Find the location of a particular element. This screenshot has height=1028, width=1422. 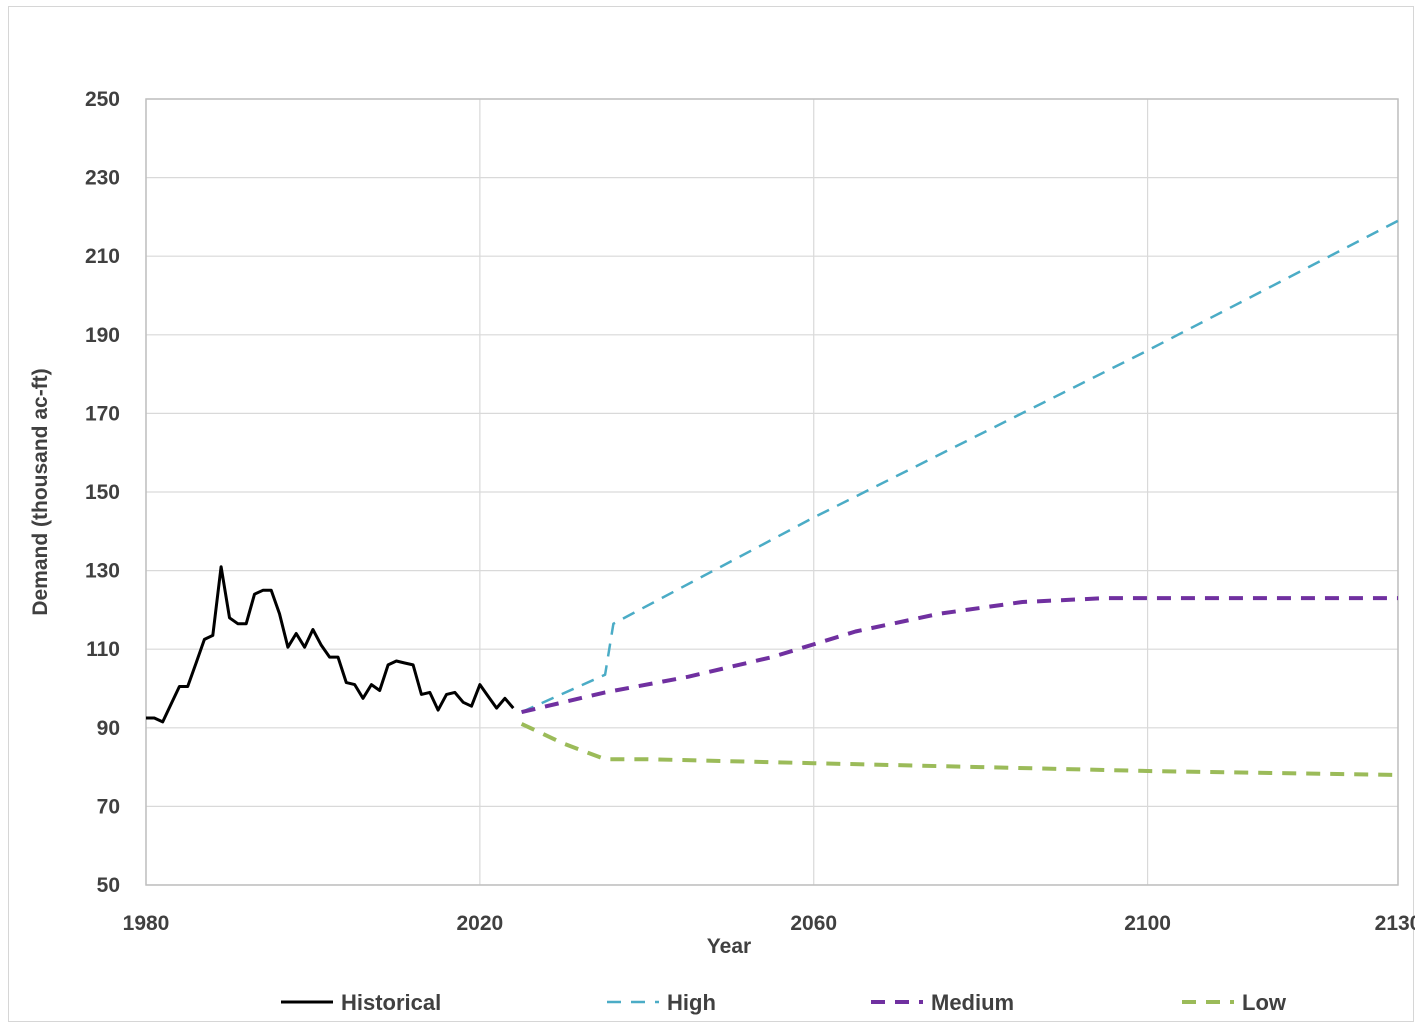

y-tick-label: 210 is located at coordinates (102, 256).